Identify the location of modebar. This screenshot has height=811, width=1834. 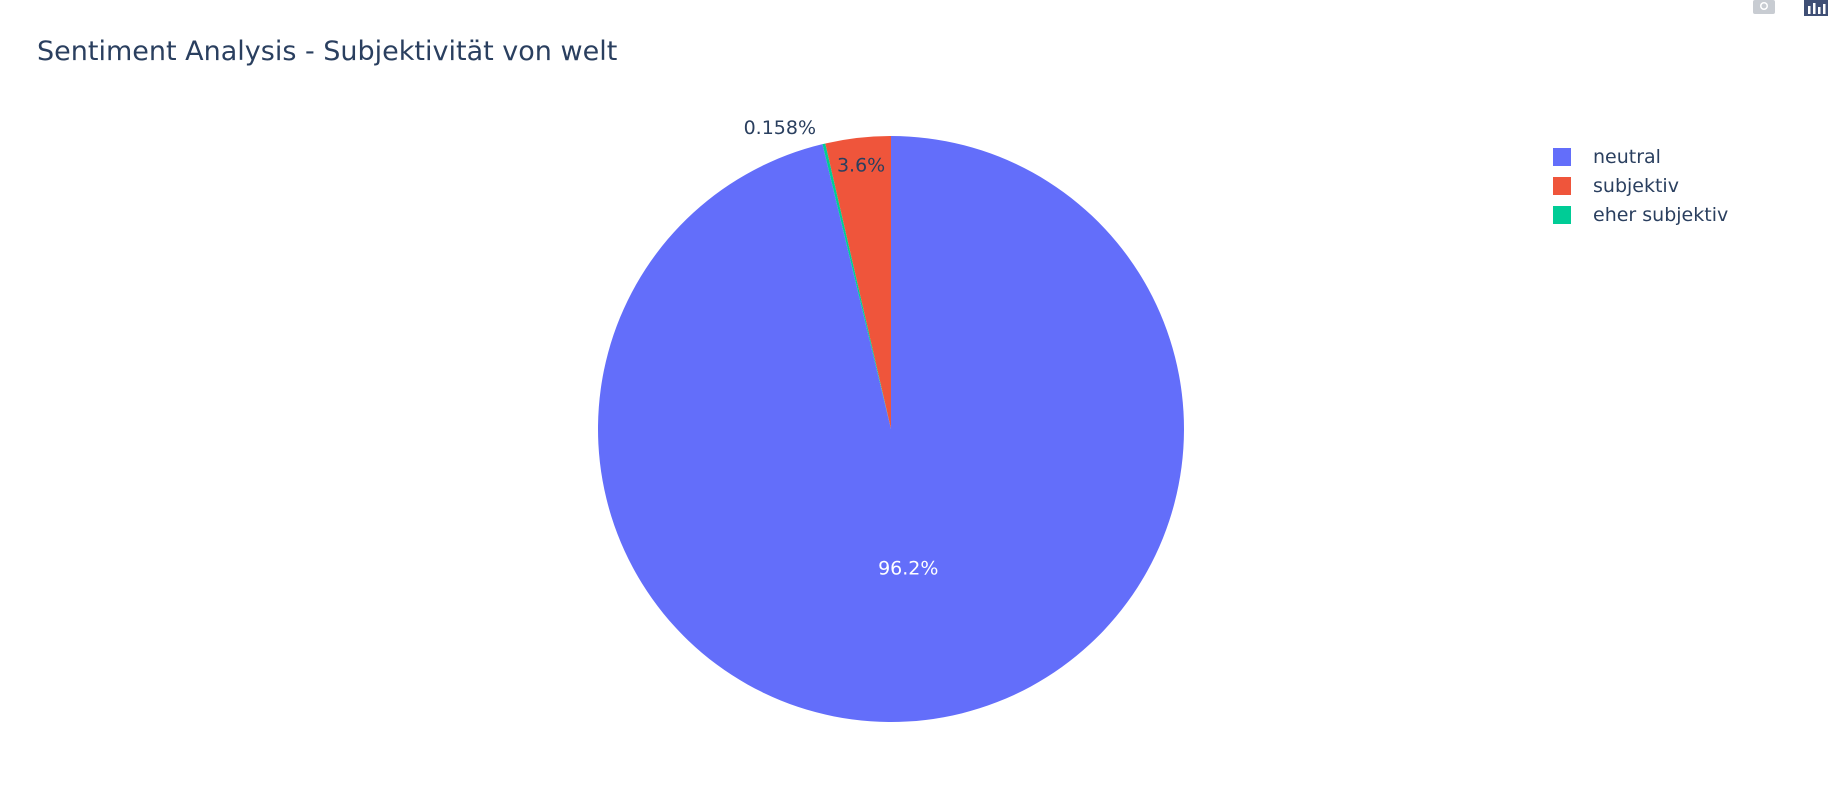
(1789, 9).